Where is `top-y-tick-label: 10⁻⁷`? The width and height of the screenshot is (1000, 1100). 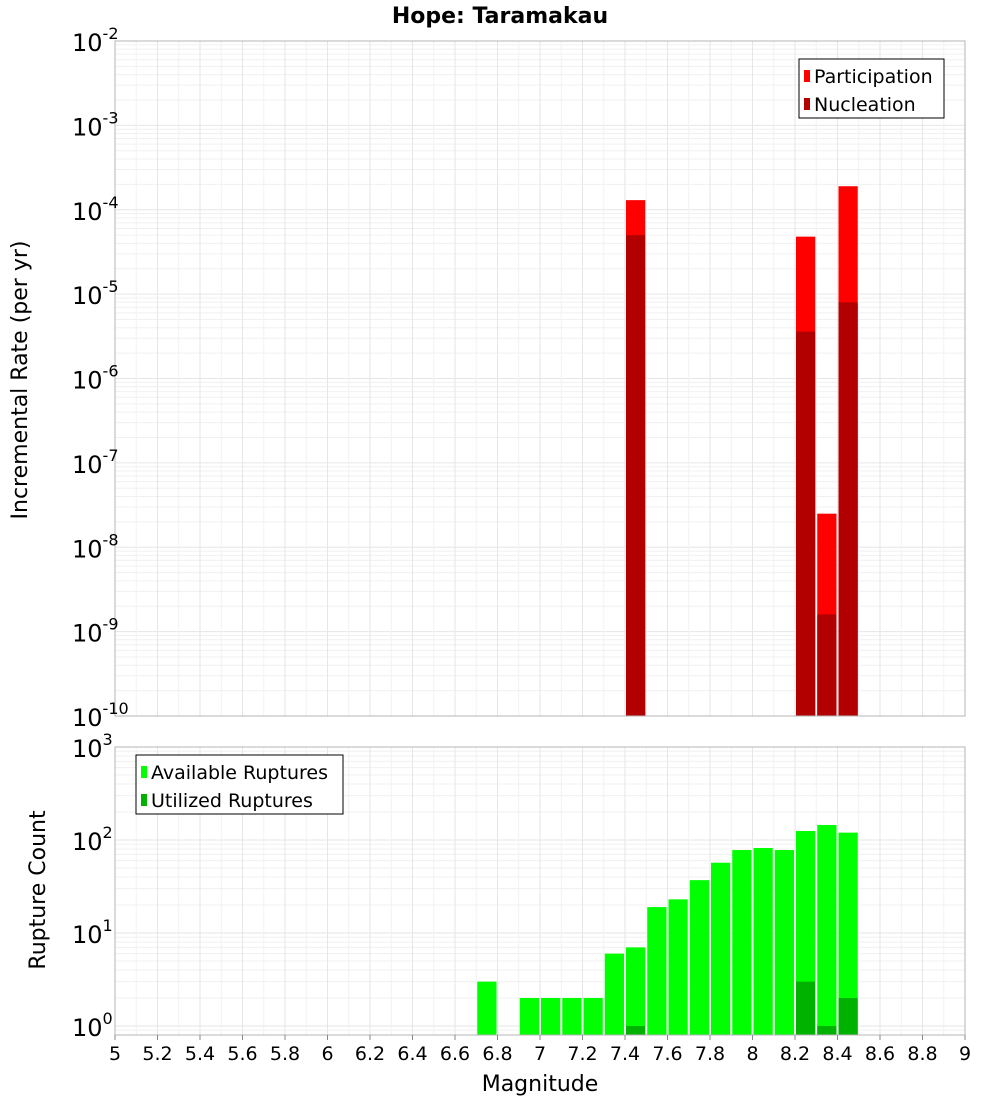 top-y-tick-label: 10⁻⁷ is located at coordinates (95, 462).